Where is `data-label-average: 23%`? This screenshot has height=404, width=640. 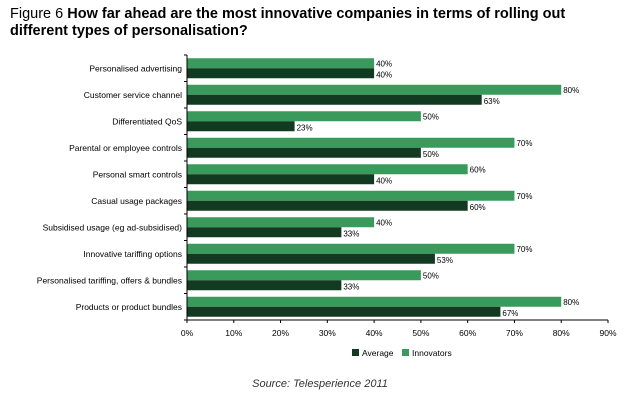
data-label-average: 23% is located at coordinates (305, 127).